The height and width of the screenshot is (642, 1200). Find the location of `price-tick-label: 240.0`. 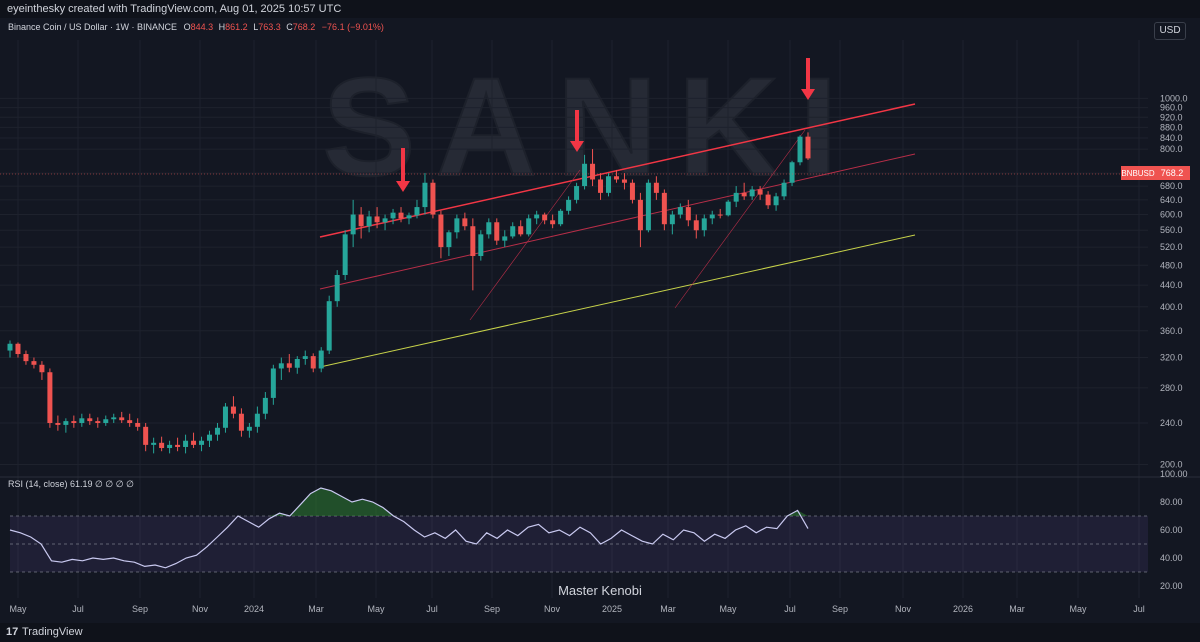

price-tick-label: 240.0 is located at coordinates (1171, 423).